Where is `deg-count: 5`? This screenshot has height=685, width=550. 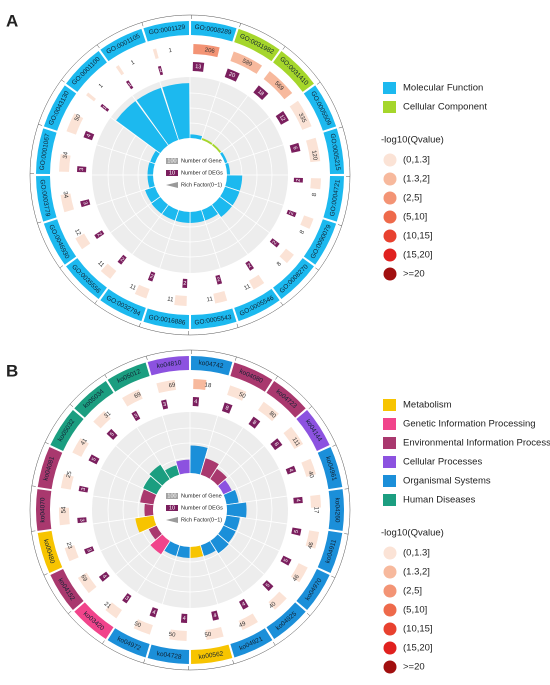 deg-count: 5 is located at coordinates (268, 586).